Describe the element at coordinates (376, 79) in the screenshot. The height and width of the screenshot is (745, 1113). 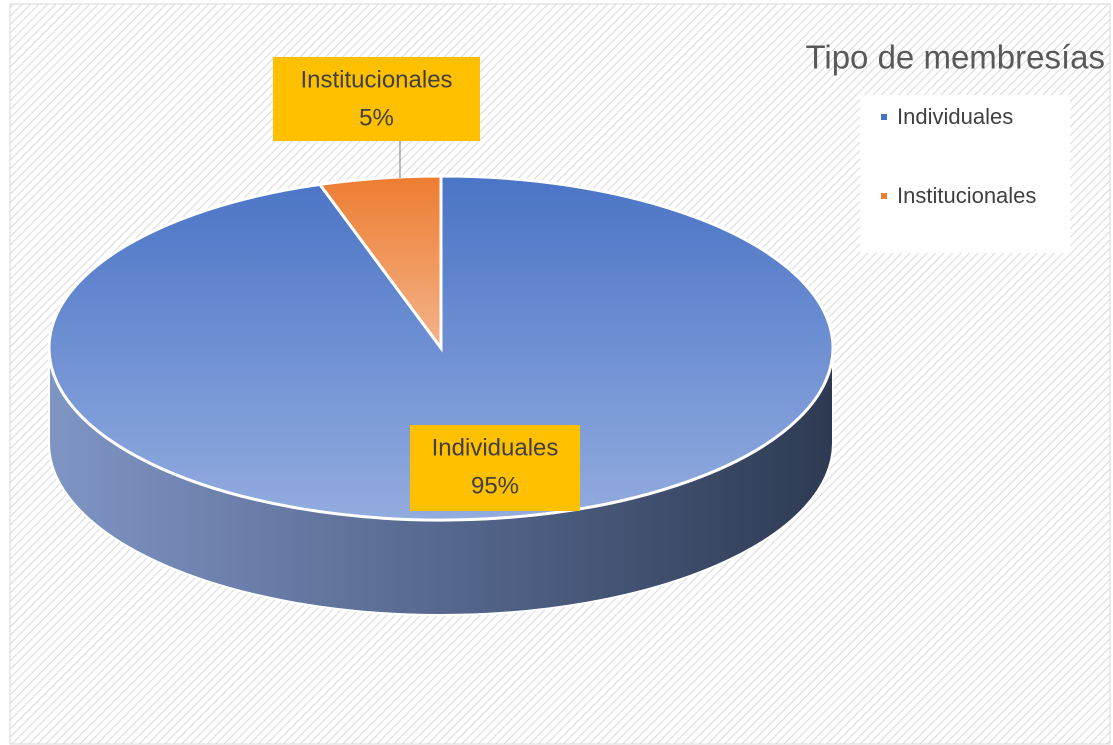
I see `data-label-name: Institucionales` at that location.